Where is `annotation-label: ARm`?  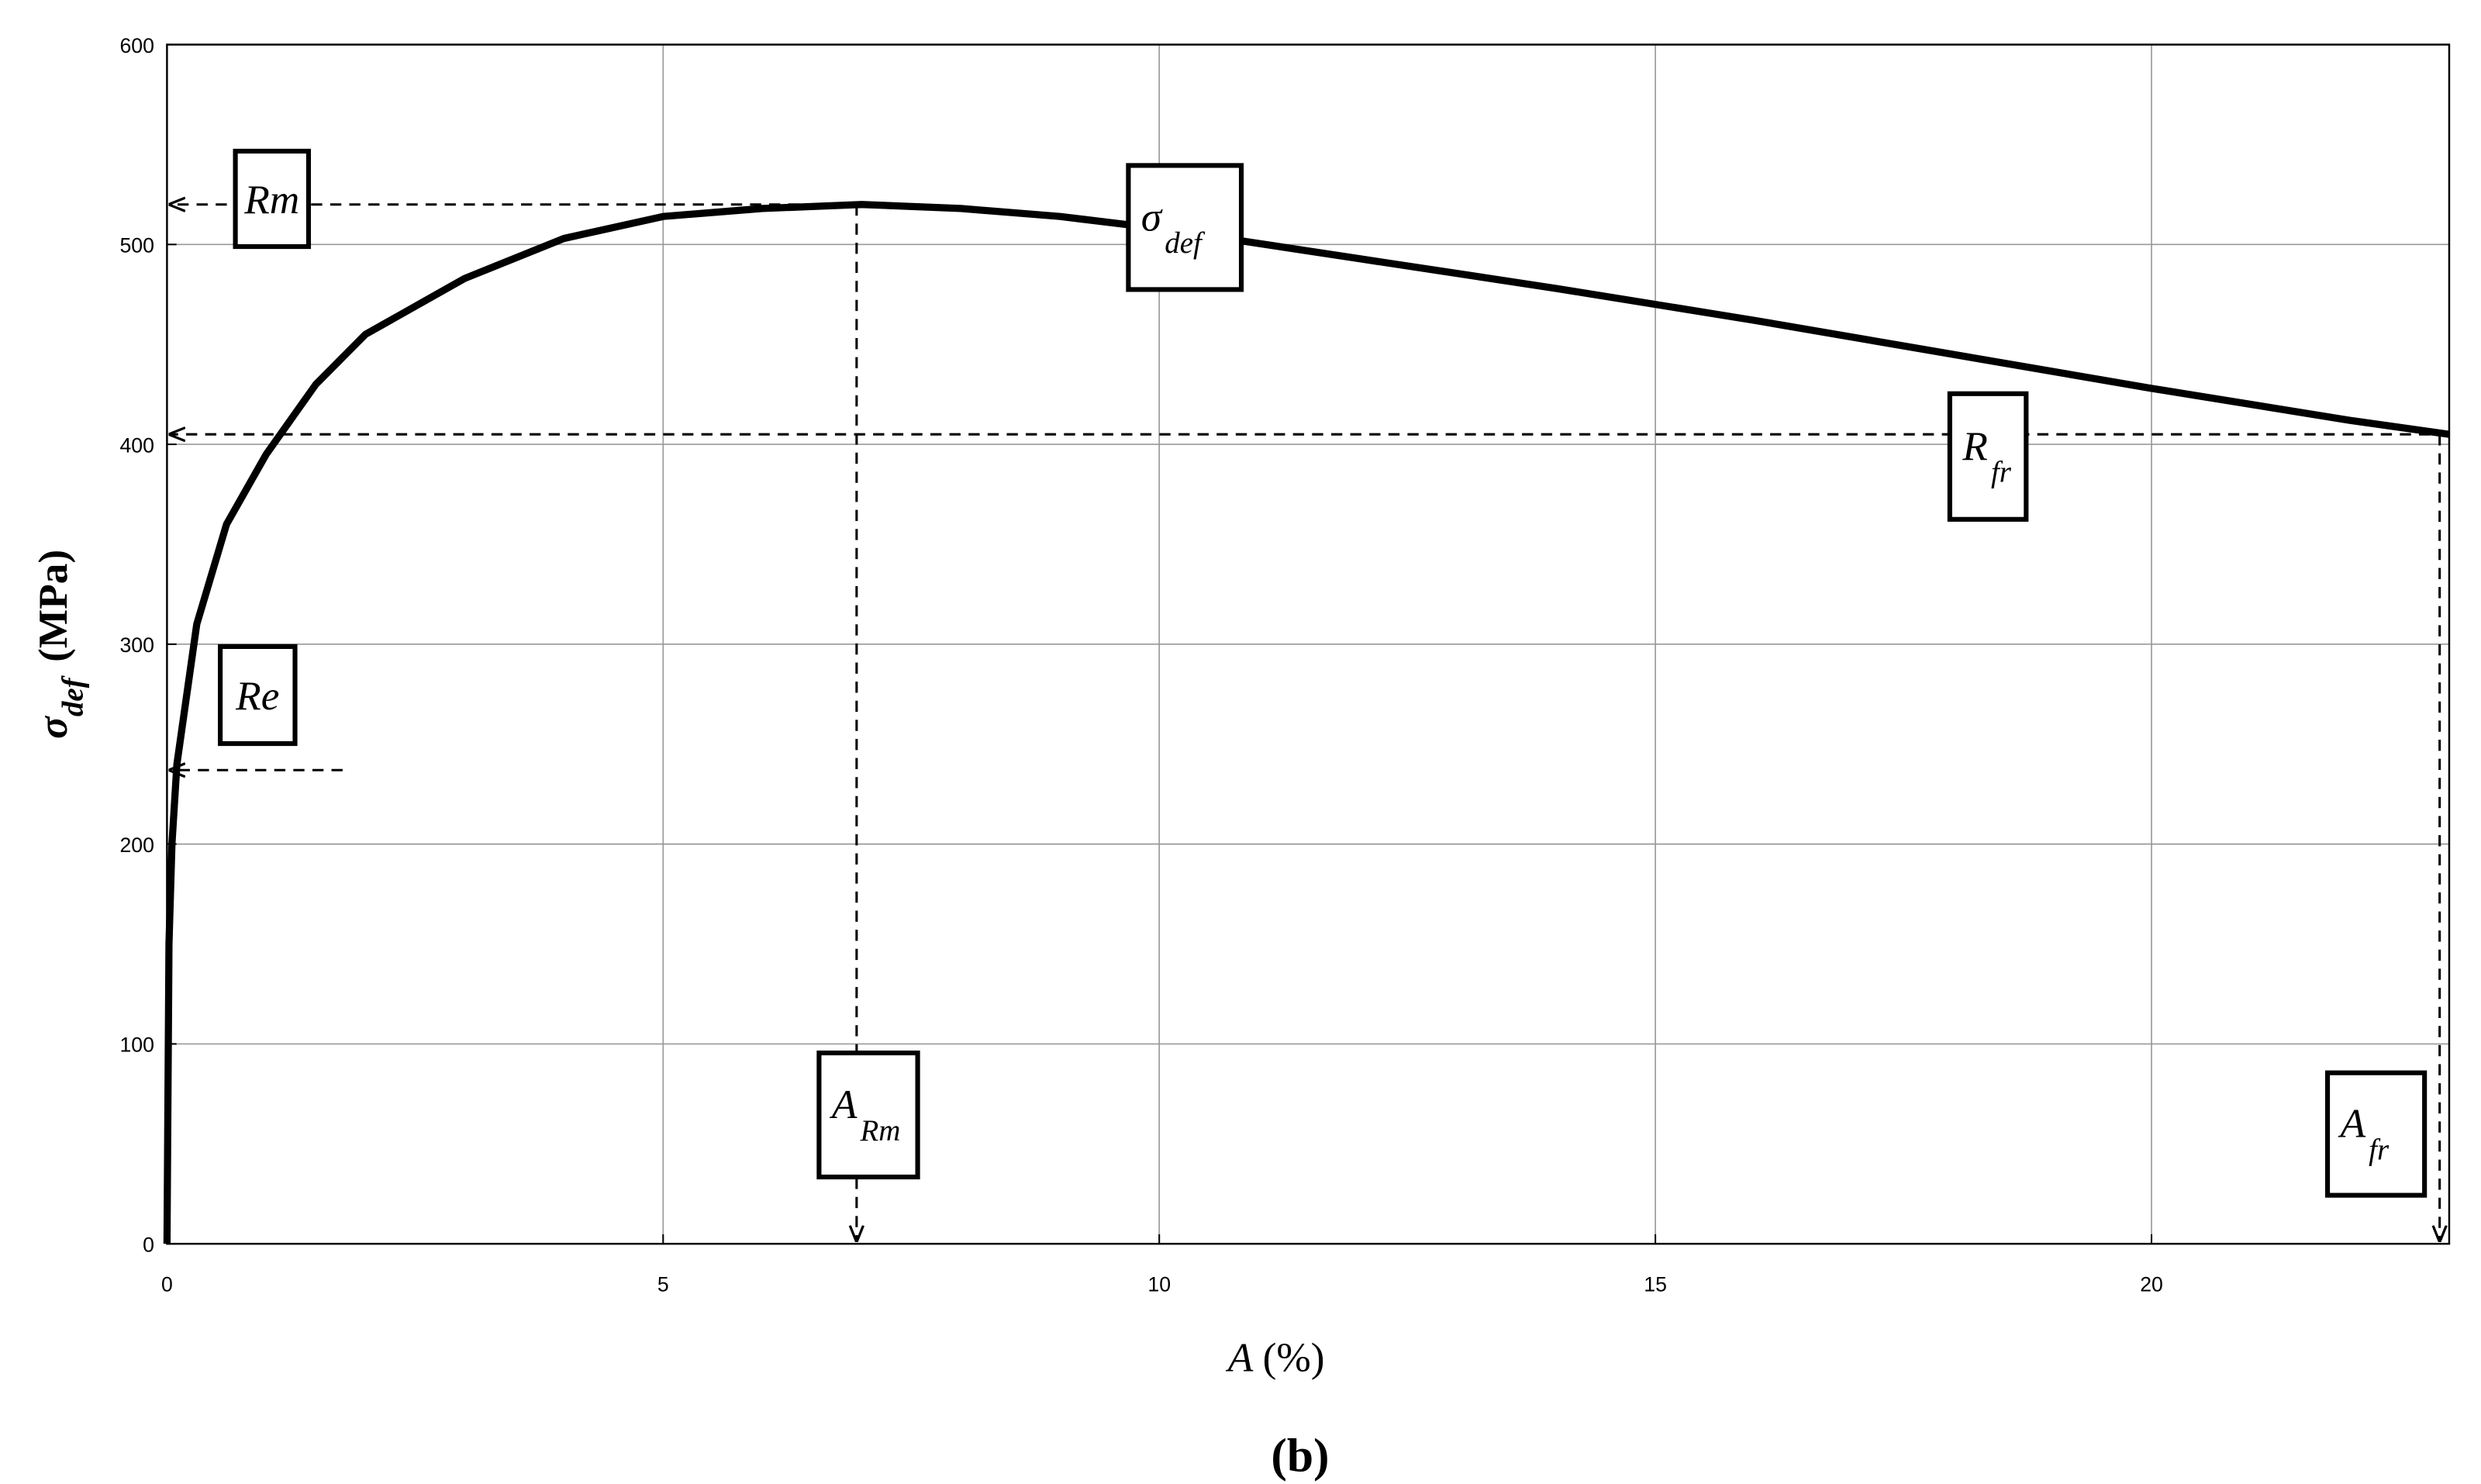 annotation-label: ARm is located at coordinates (865, 1115).